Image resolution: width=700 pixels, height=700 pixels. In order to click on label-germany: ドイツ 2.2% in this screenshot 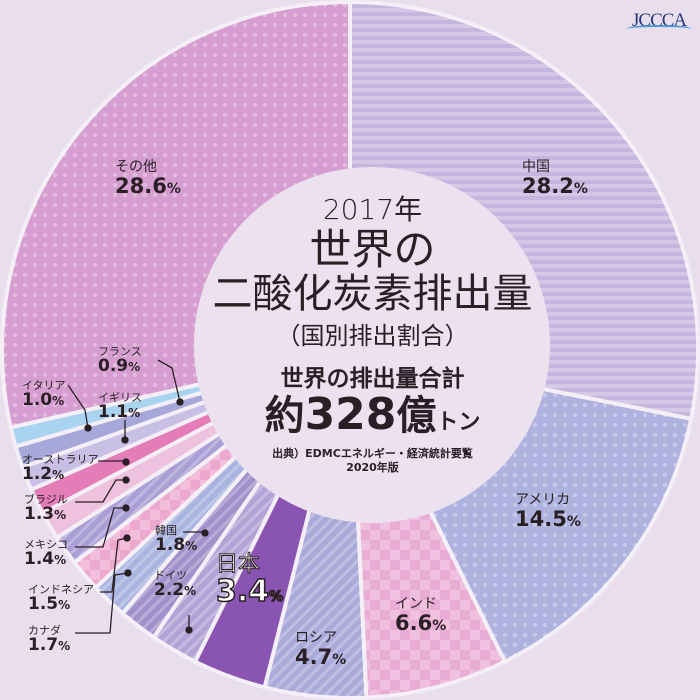, I will do `click(175, 584)`.